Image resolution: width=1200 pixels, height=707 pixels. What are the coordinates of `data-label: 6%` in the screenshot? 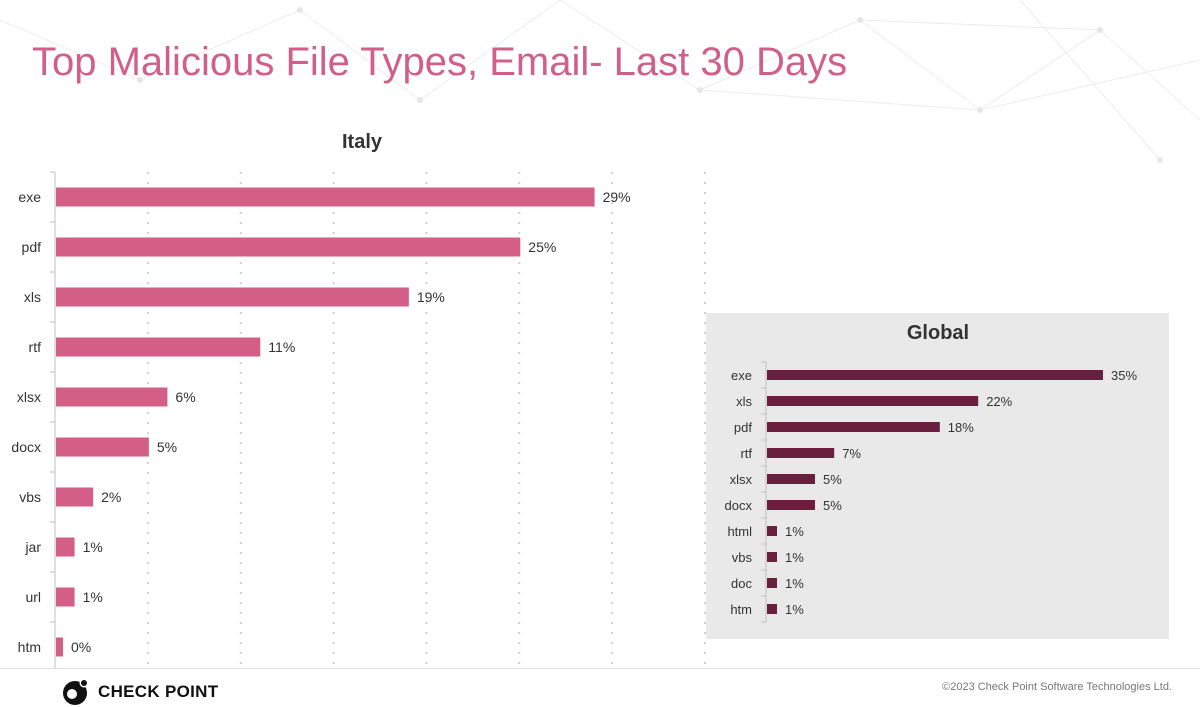 It's located at (185, 397).